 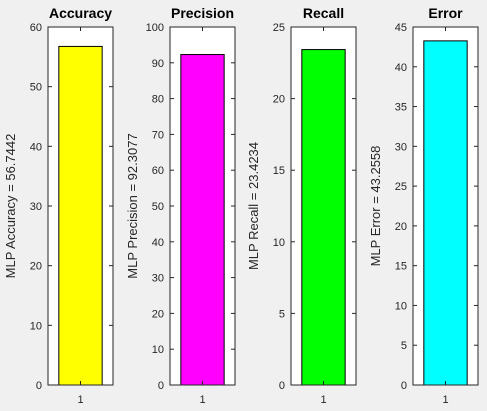 What do you see at coordinates (132, 205) in the screenshot?
I see `y-axis-label: MLP Precision = 92.3077` at bounding box center [132, 205].